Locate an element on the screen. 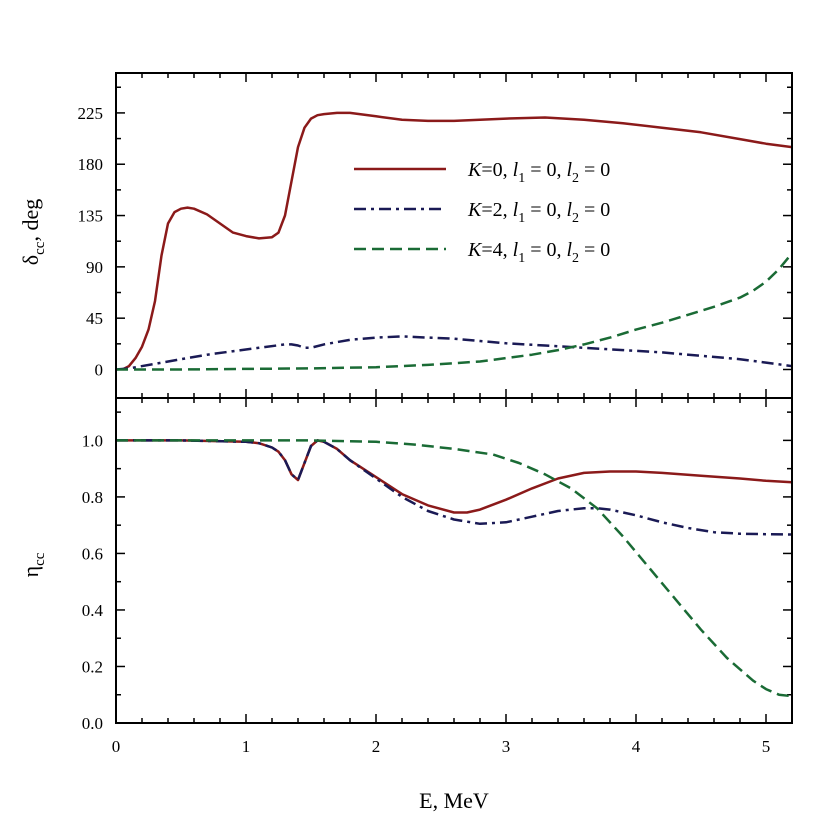 The width and height of the screenshot is (830, 815). x-tick-label: 1 is located at coordinates (246, 746).